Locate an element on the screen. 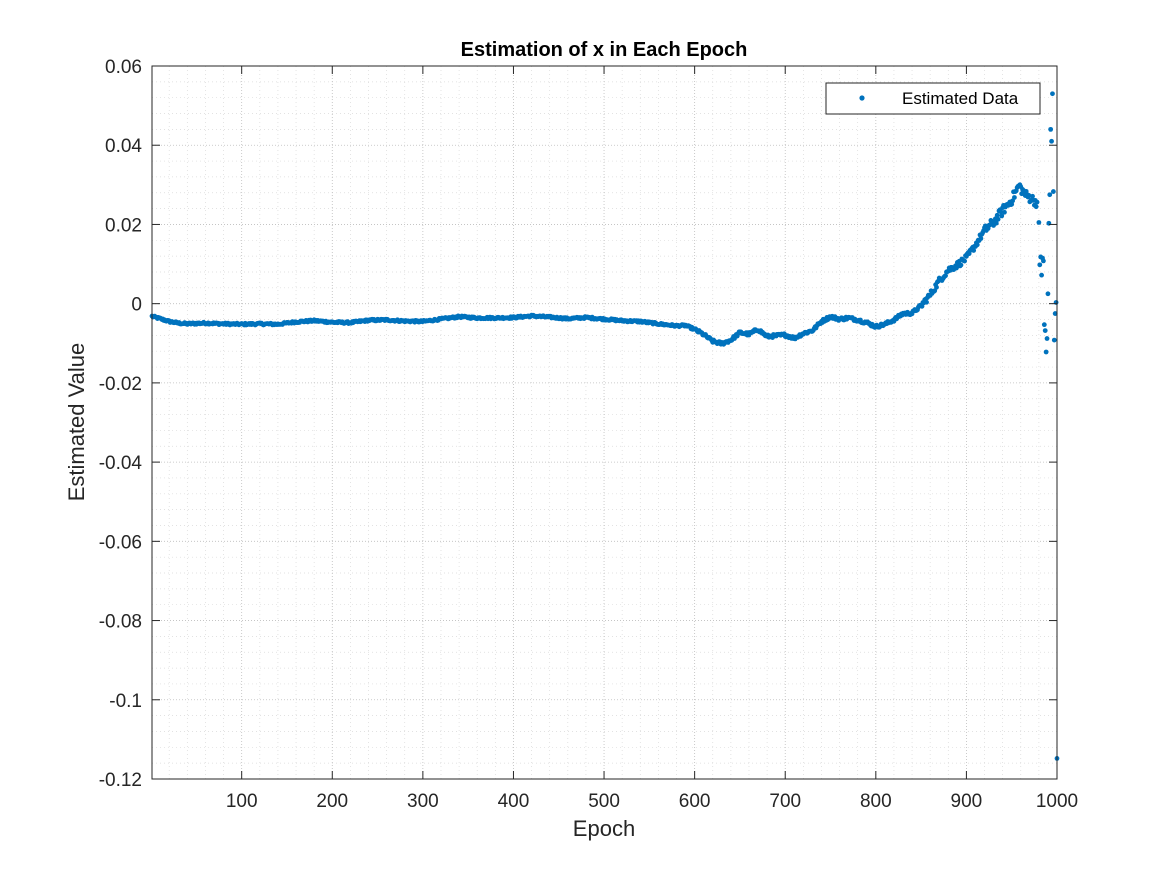 Image resolution: width=1167 pixels, height=875 pixels. x-tick-label: 1000 is located at coordinates (1057, 801).